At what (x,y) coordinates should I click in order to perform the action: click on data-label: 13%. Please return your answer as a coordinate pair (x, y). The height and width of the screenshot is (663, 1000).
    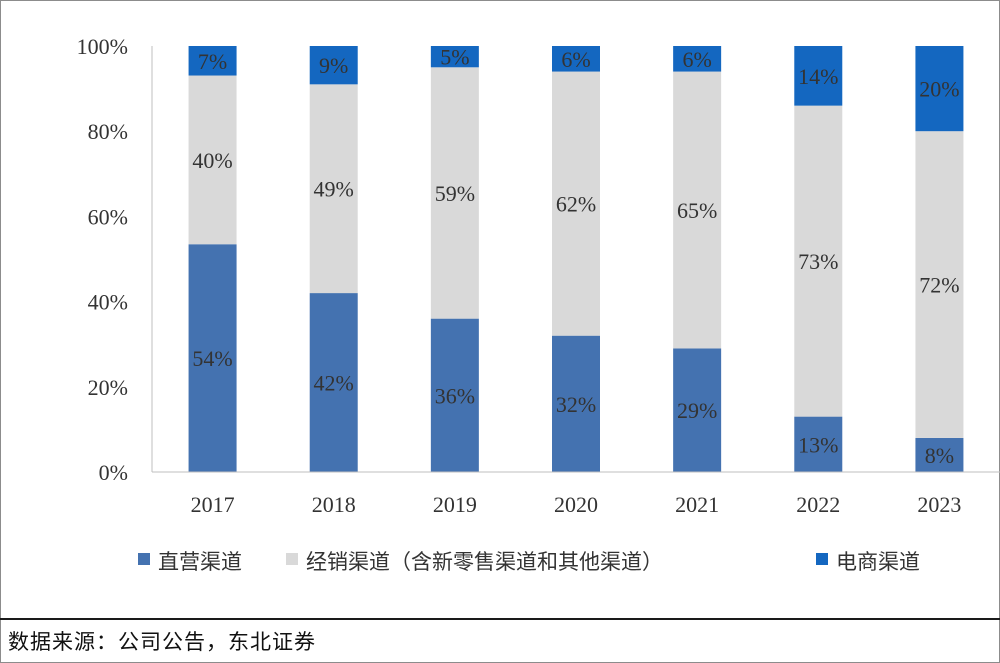
    Looking at the image, I should click on (818, 444).